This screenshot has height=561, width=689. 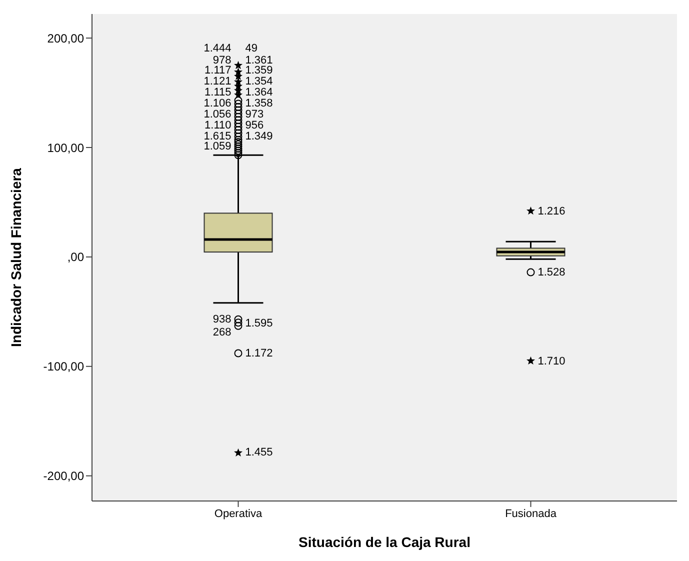 I want to click on x-axis-title: Situación de la Caja Rural, so click(x=384, y=542).